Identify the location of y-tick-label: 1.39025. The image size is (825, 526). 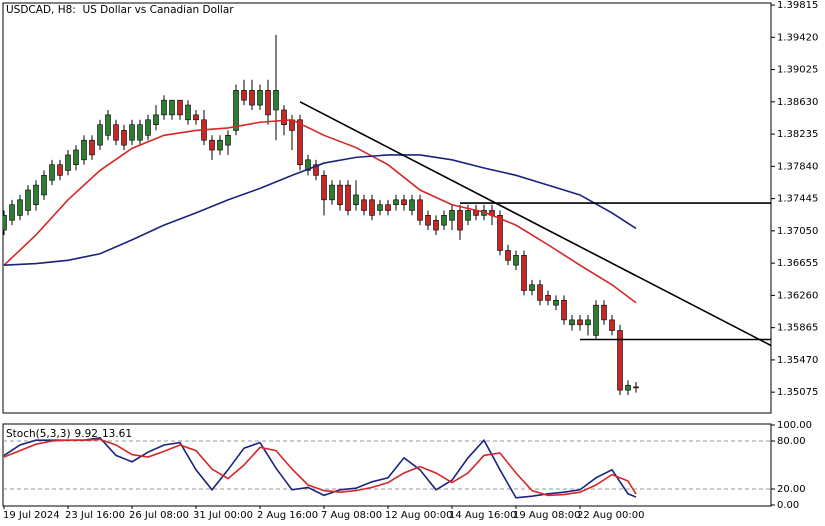
(797, 70).